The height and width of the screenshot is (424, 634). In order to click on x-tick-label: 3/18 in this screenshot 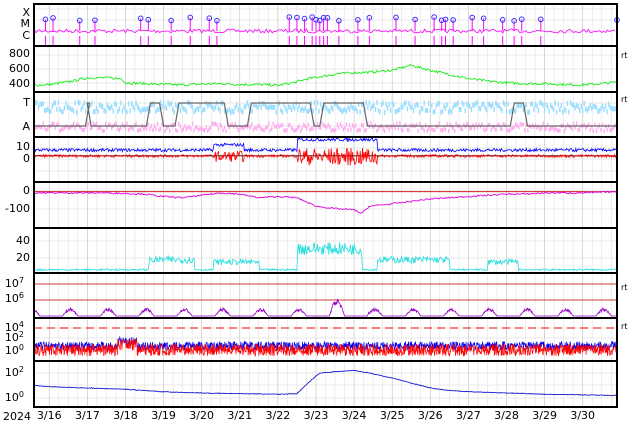, I will do `click(125, 415)`.